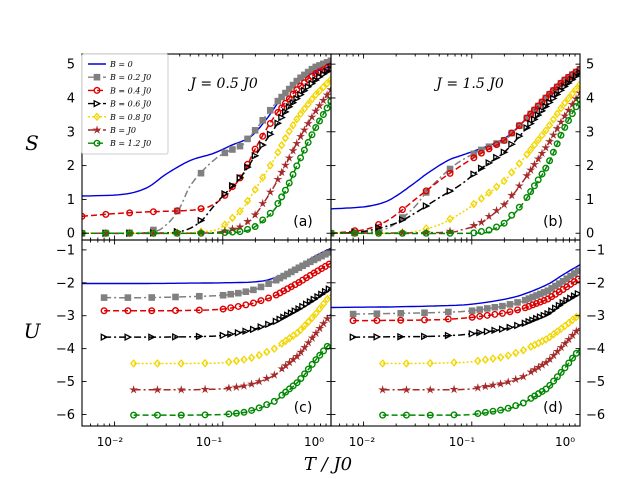 This screenshot has height=479, width=641. What do you see at coordinates (65, 349) in the screenshot?
I see `panel-c-ytick-label-3: −4` at bounding box center [65, 349].